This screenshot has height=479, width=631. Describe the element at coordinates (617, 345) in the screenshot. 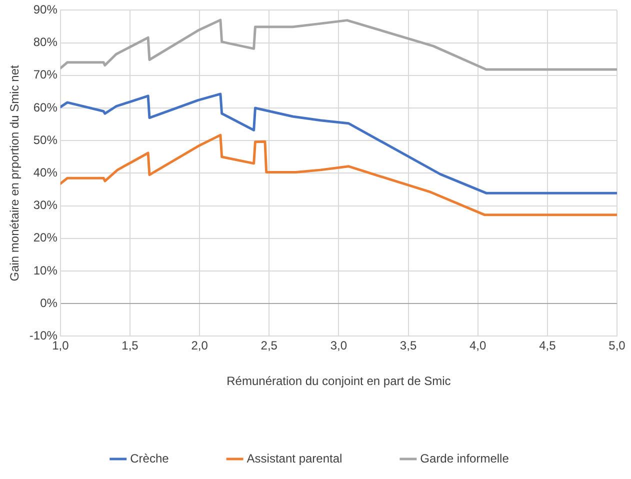

I see `x-tick-label: 5,0` at that location.